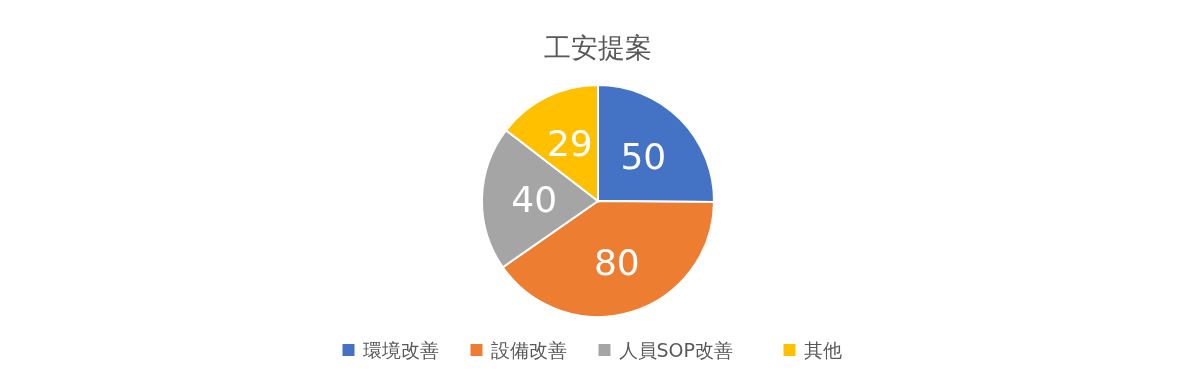  I want to click on data-label: 80, so click(616, 262).